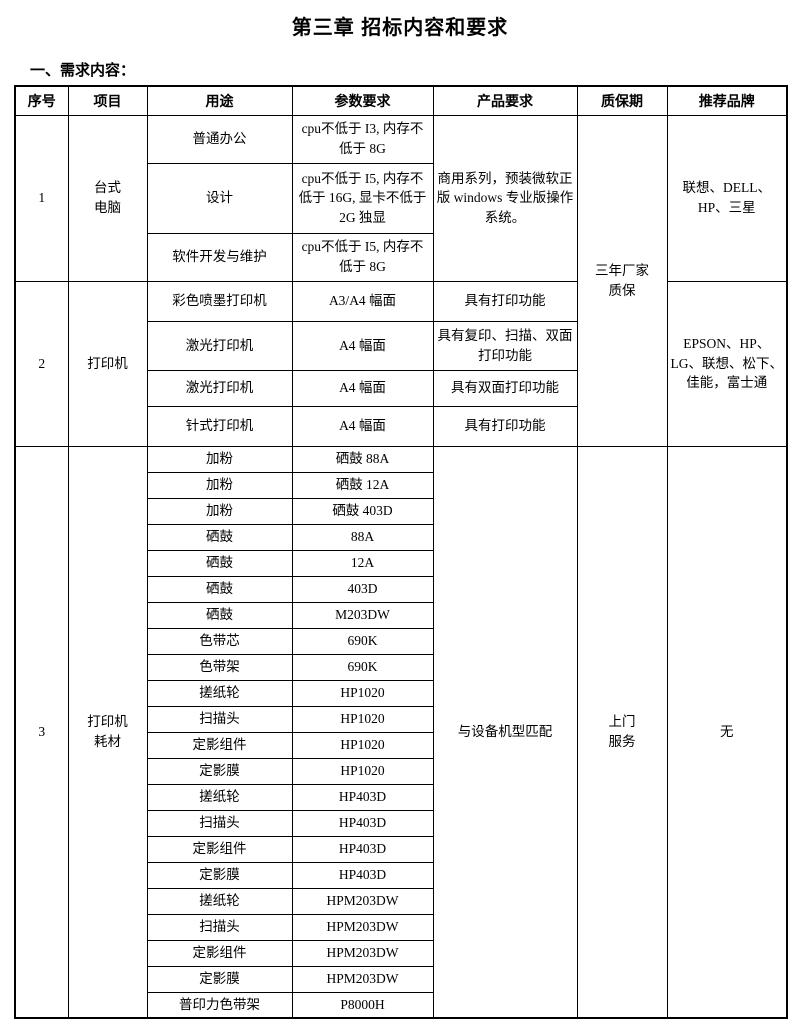 This screenshot has height=1033, width=800. I want to click on table-row: 硒鼓 M203DW, so click(401, 615).